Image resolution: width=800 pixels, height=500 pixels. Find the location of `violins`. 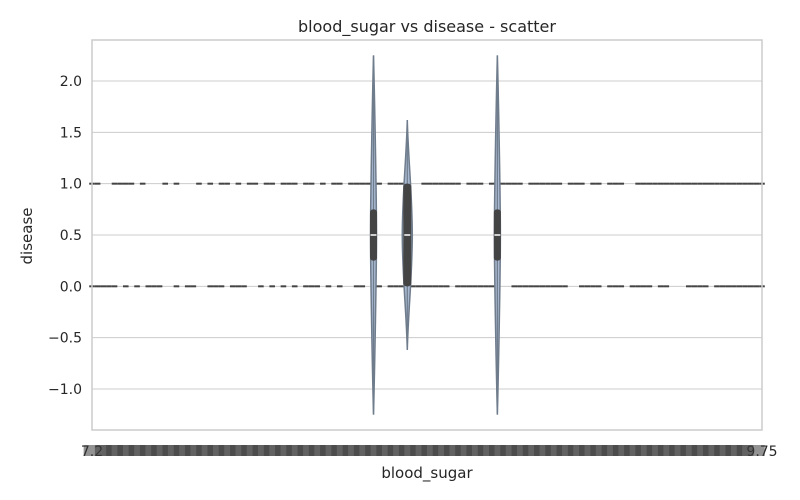

violins is located at coordinates (435, 235).